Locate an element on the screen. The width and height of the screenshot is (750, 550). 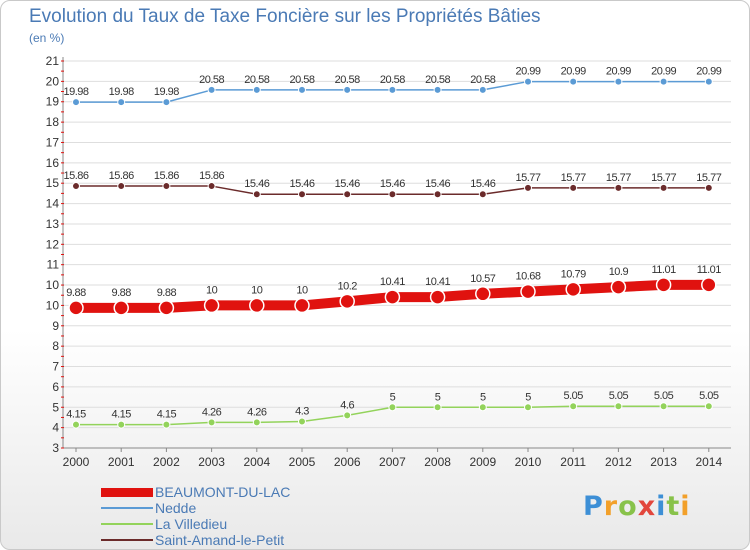
y-tick-label: 6 is located at coordinates (55, 387).